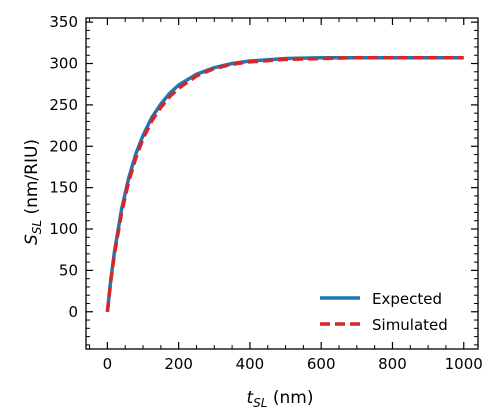 This screenshot has width=499, height=420. I want to click on x-tick-label: 600, so click(321, 364).